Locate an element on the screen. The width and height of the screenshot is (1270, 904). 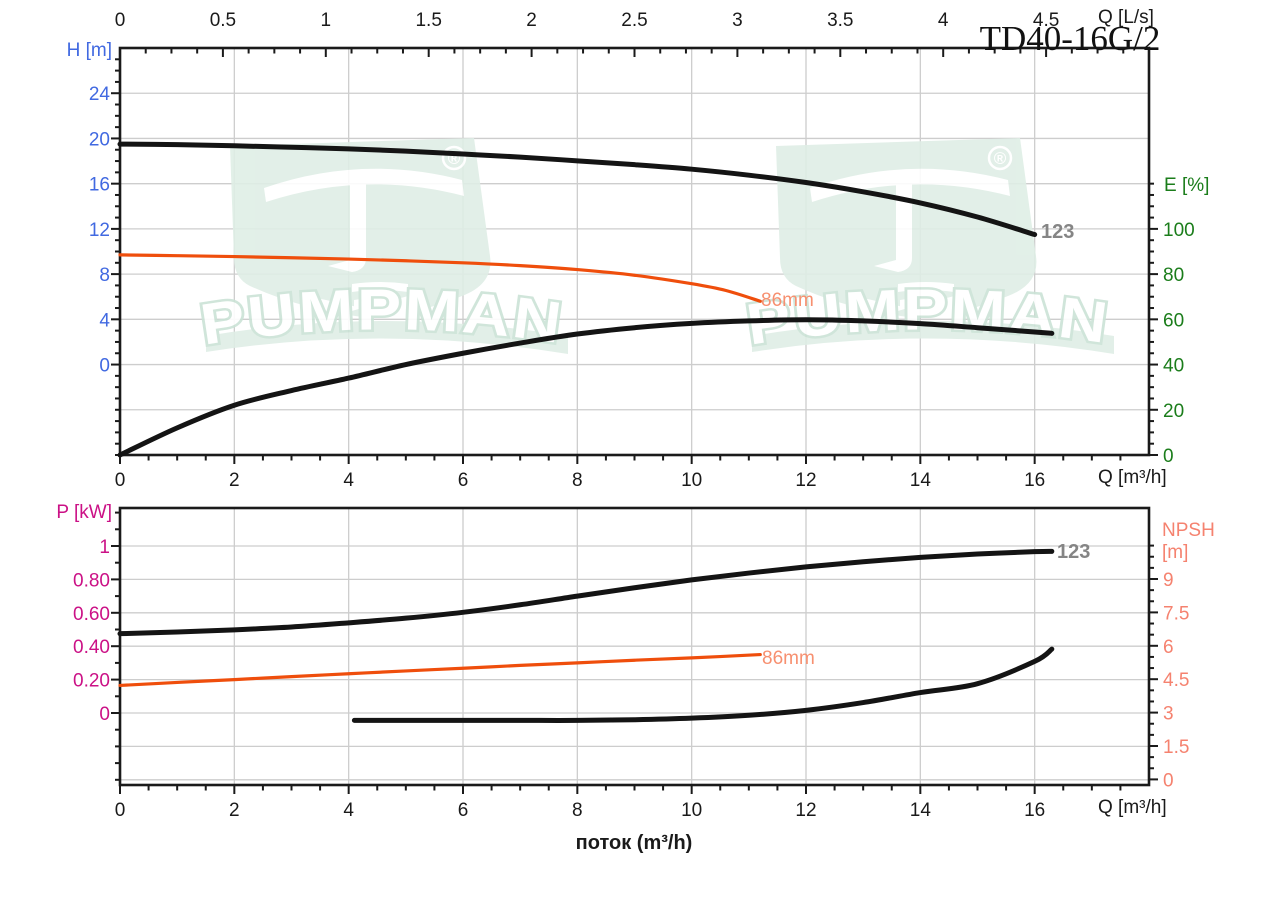
svg-text: 0.60 is located at coordinates (91, 614).